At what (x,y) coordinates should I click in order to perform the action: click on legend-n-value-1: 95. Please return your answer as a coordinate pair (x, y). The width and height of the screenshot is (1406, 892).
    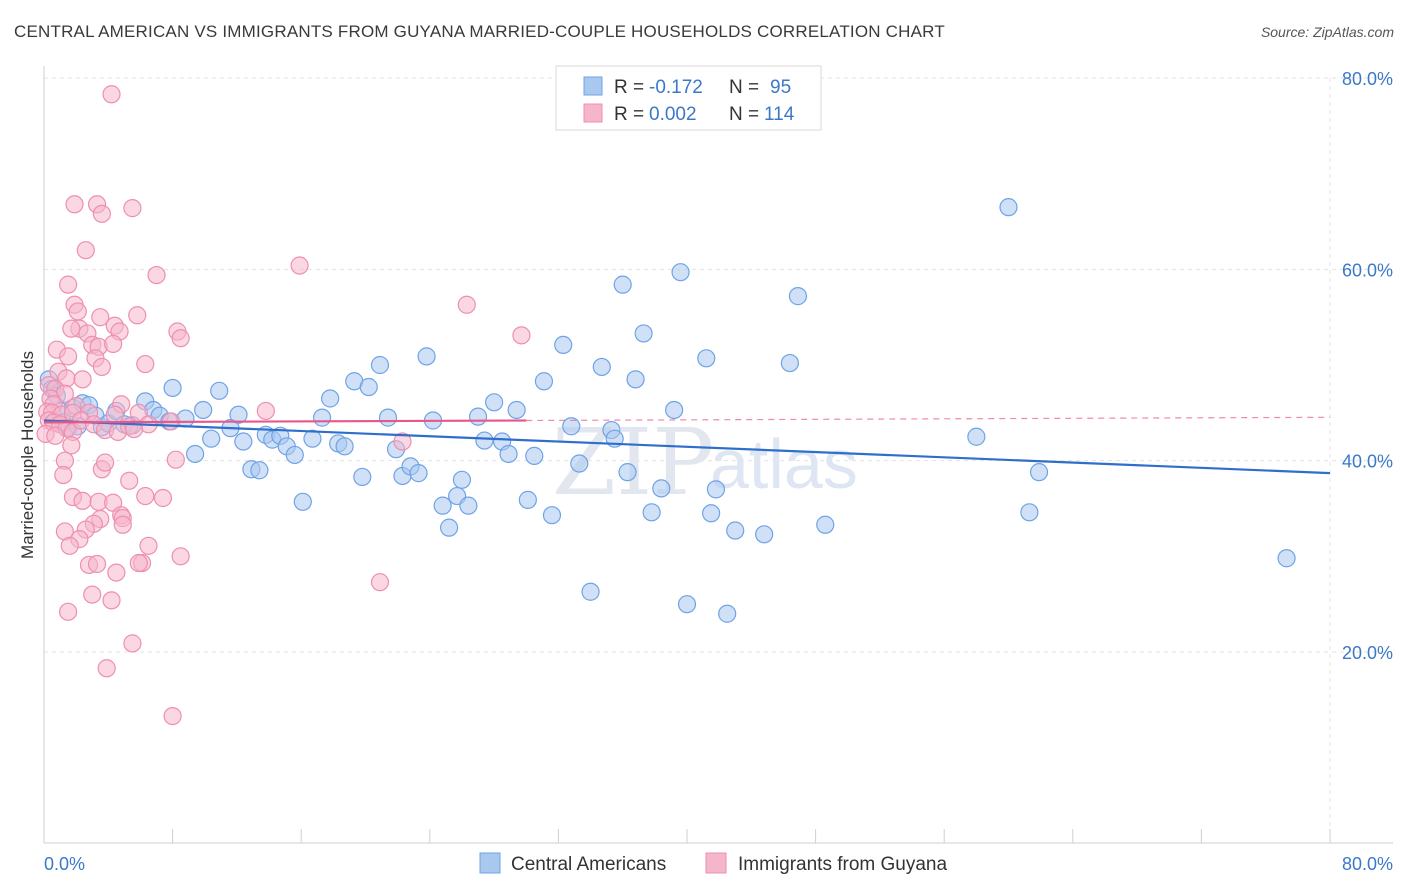
    Looking at the image, I should click on (780, 87).